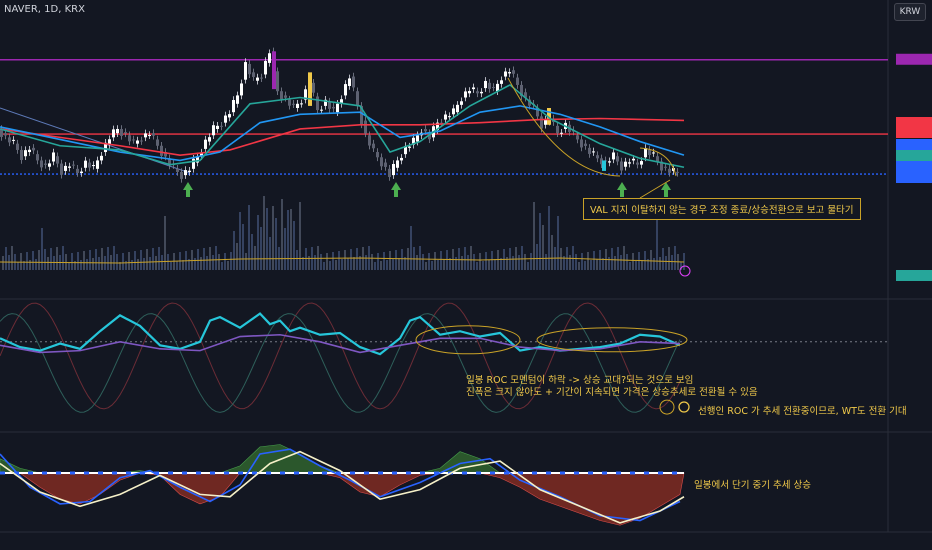  What do you see at coordinates (580, 380) in the screenshot?
I see `roc-note-line1: 일봉 ROC 모멘텀이 하락 -> 상승 교대?되는 것으로 보임` at bounding box center [580, 380].